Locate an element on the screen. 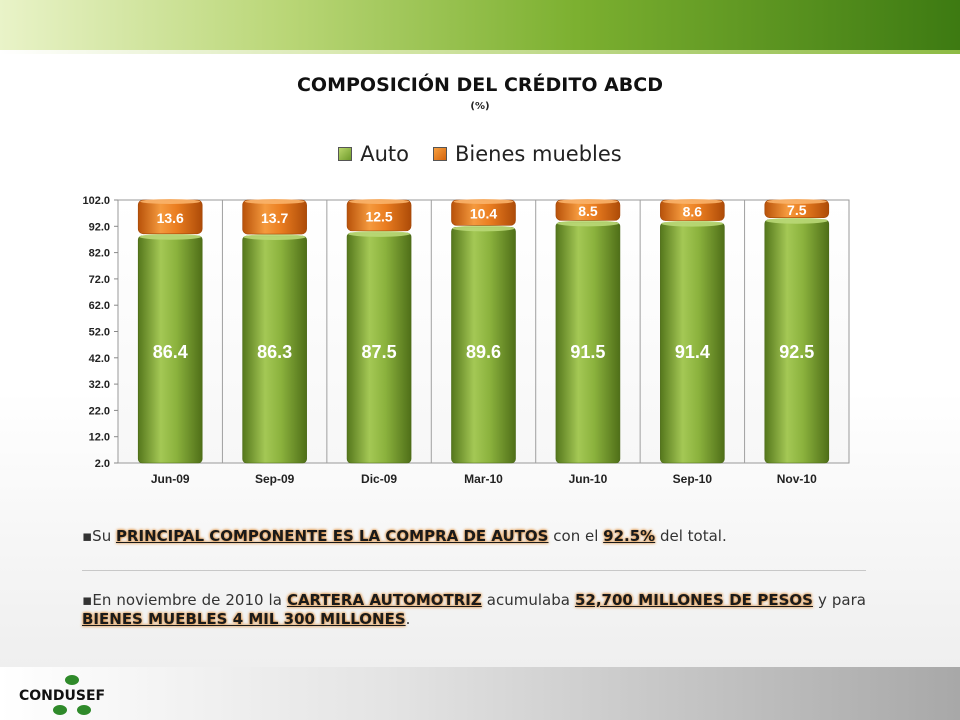 This screenshot has height=720, width=960. legend-item-auto: Auto is located at coordinates (373, 154).